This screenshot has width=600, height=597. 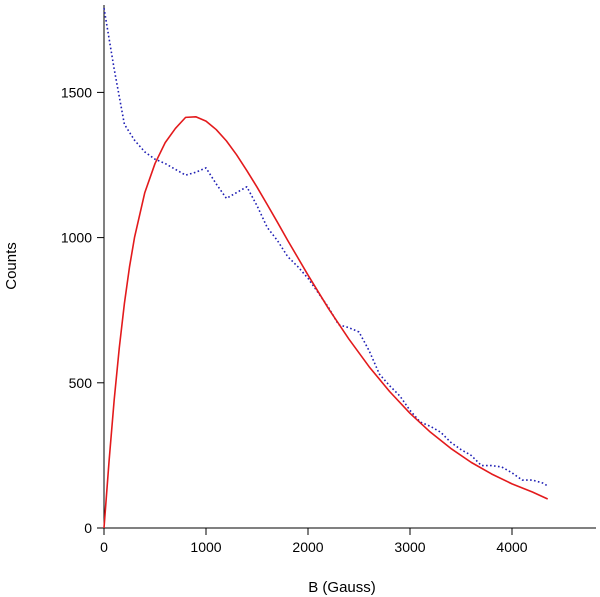 I want to click on x-axis-title: B (Gauss), so click(x=342, y=587).